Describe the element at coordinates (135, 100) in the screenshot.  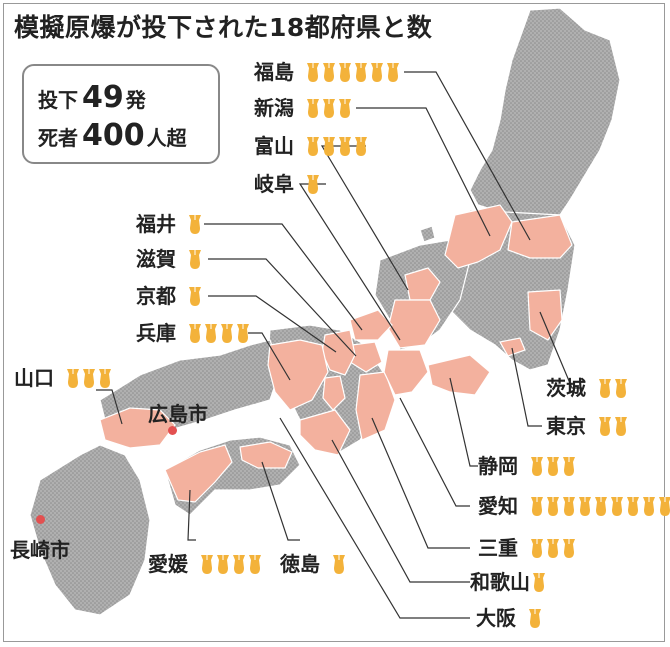
I see `summary-drop-unit: 発` at that location.